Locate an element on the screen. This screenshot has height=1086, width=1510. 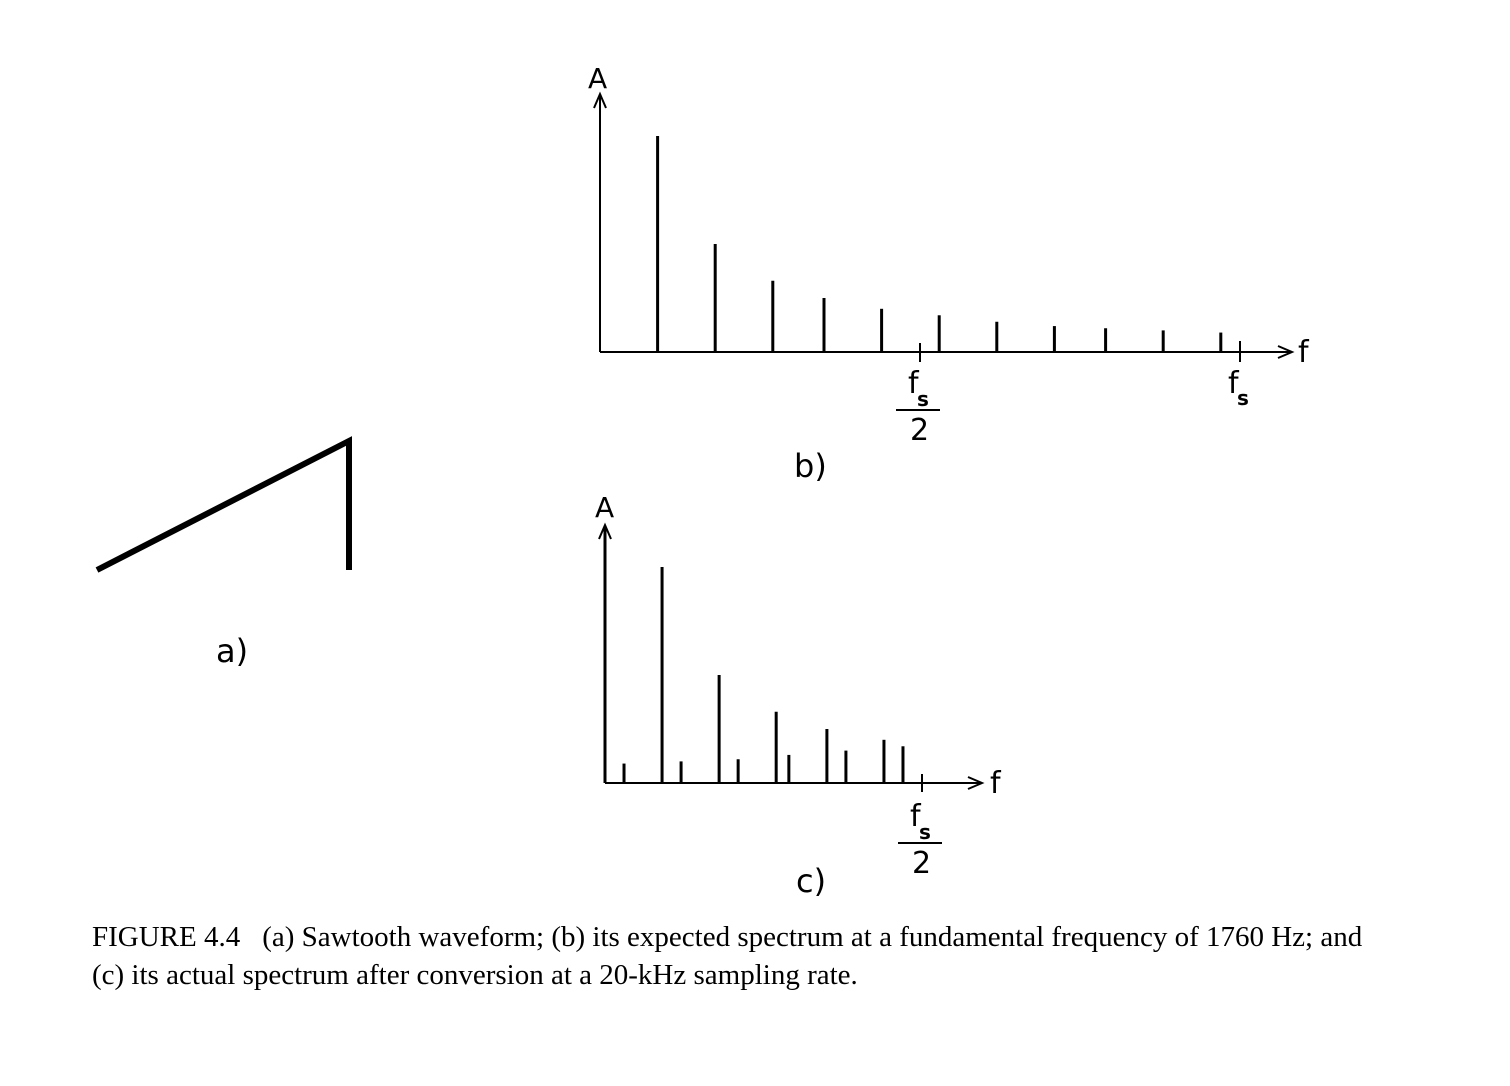
panel-b-y-arrowhead is located at coordinates (600, 100).